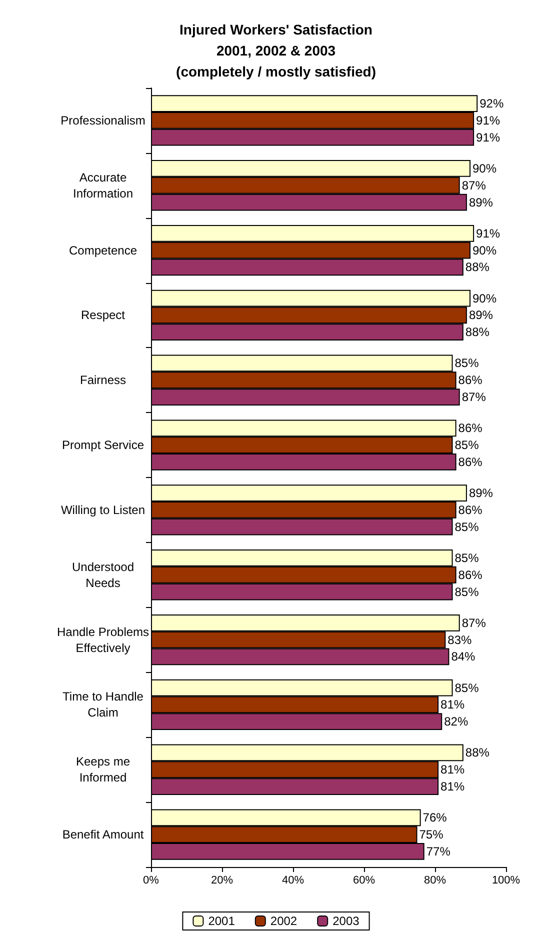 The width and height of the screenshot is (552, 950). What do you see at coordinates (364, 880) in the screenshot?
I see `x-tick-label: 60%` at bounding box center [364, 880].